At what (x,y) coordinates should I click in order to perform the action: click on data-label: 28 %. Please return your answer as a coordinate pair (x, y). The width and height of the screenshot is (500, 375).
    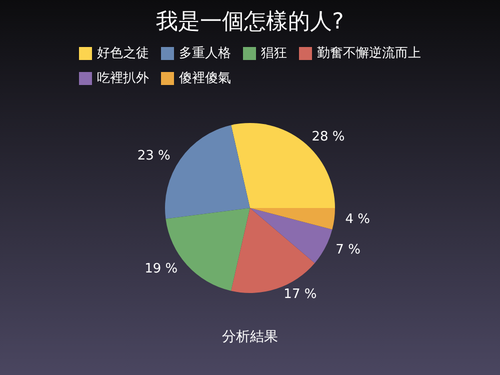
    Looking at the image, I should click on (328, 136).